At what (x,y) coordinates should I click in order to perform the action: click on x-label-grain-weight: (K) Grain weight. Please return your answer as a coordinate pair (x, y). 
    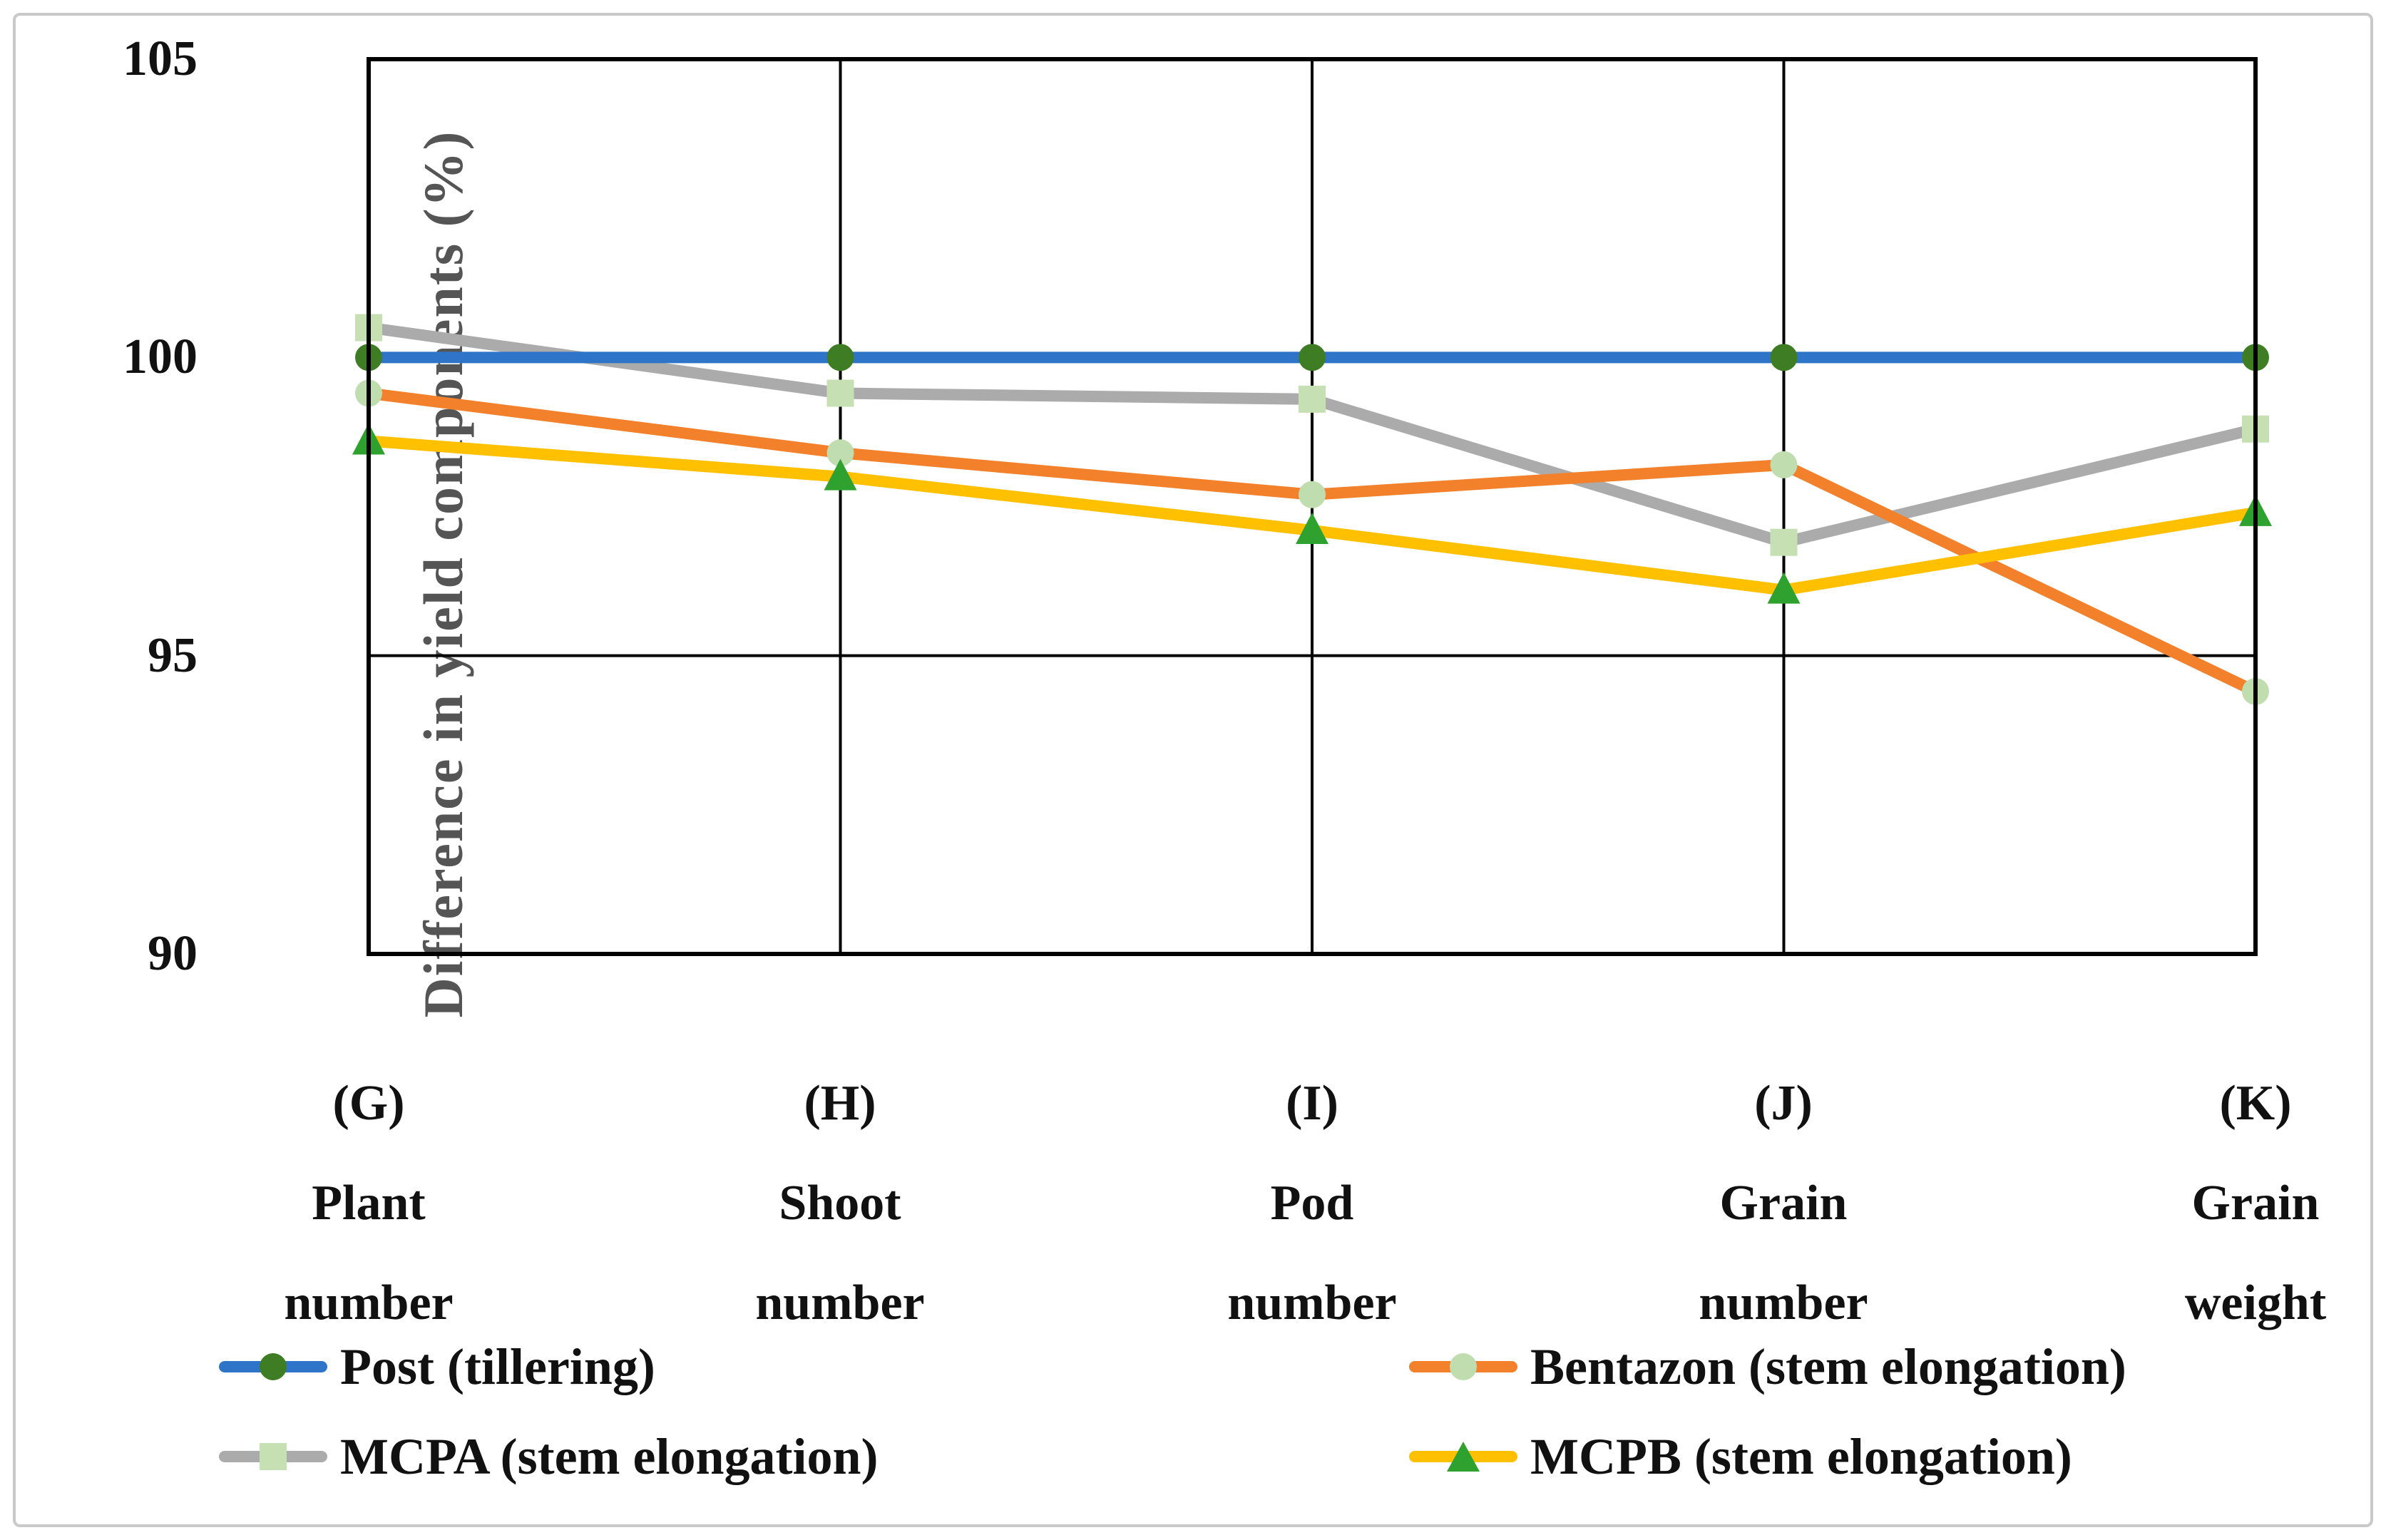
    Looking at the image, I should click on (2203, 1203).